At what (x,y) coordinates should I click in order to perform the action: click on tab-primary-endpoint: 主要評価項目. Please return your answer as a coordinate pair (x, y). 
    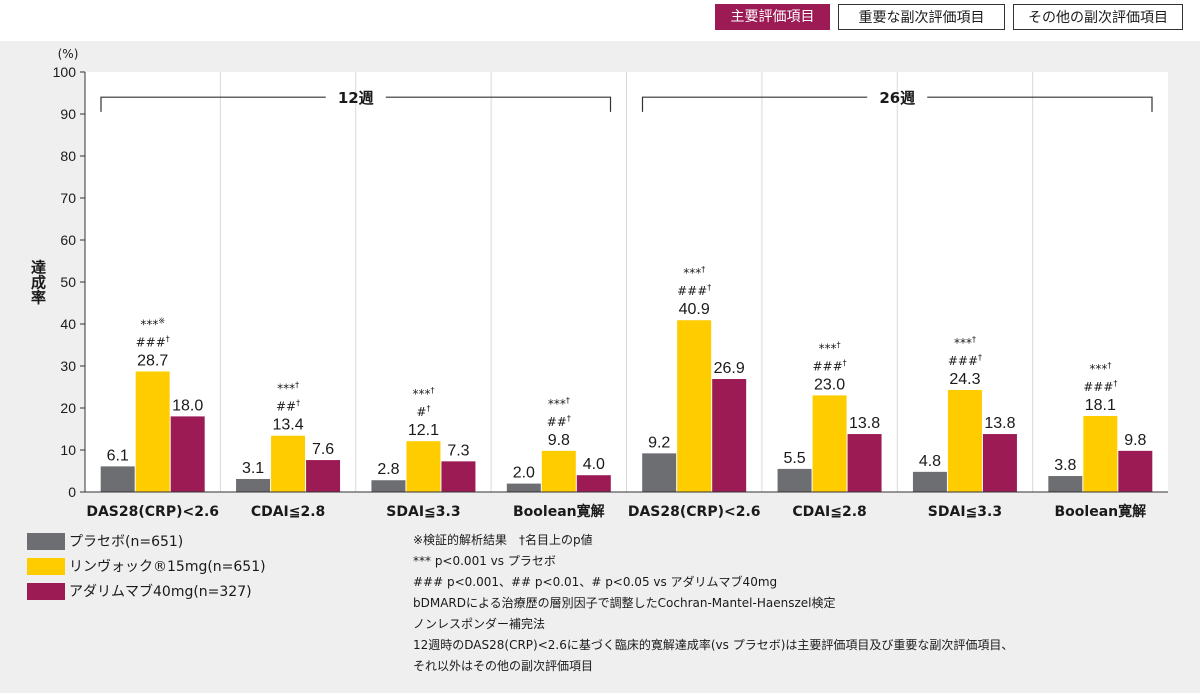
    Looking at the image, I should click on (772, 17).